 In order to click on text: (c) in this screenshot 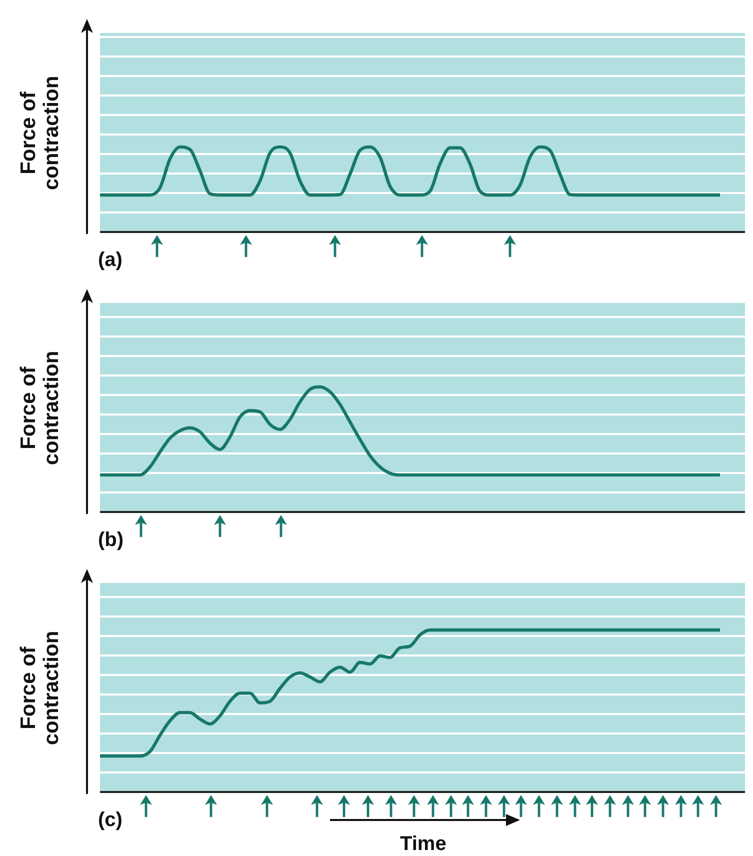, I will do `click(110, 820)`.